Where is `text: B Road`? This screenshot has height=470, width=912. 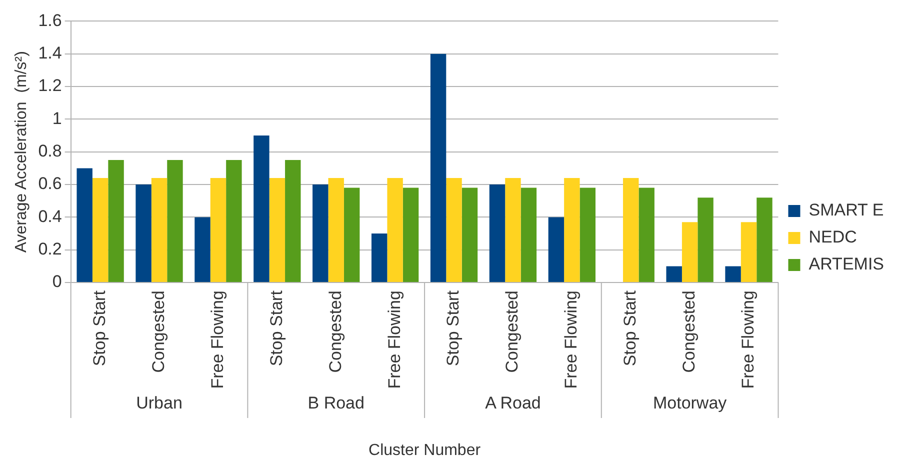 text: B Road is located at coordinates (336, 403).